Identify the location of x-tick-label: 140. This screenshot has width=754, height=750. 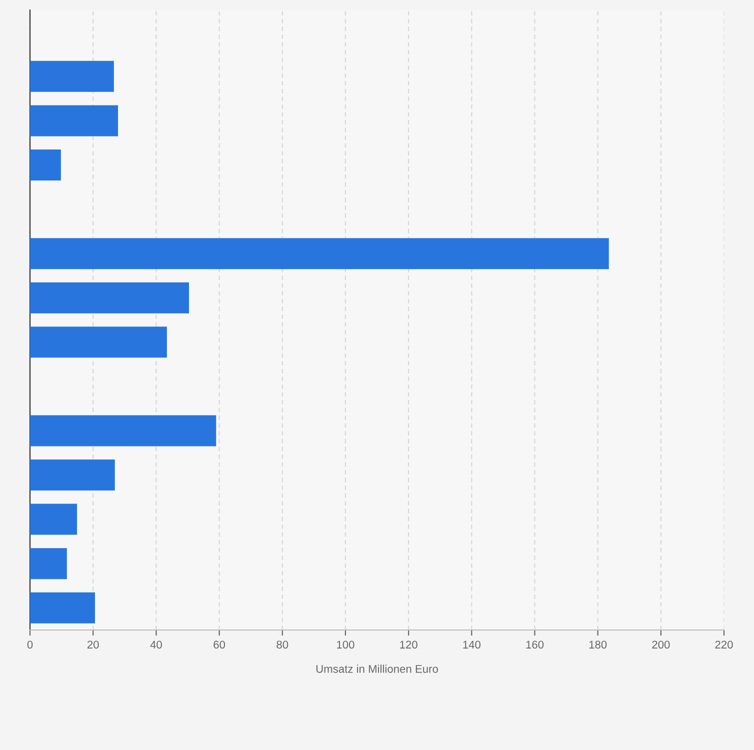
(471, 644).